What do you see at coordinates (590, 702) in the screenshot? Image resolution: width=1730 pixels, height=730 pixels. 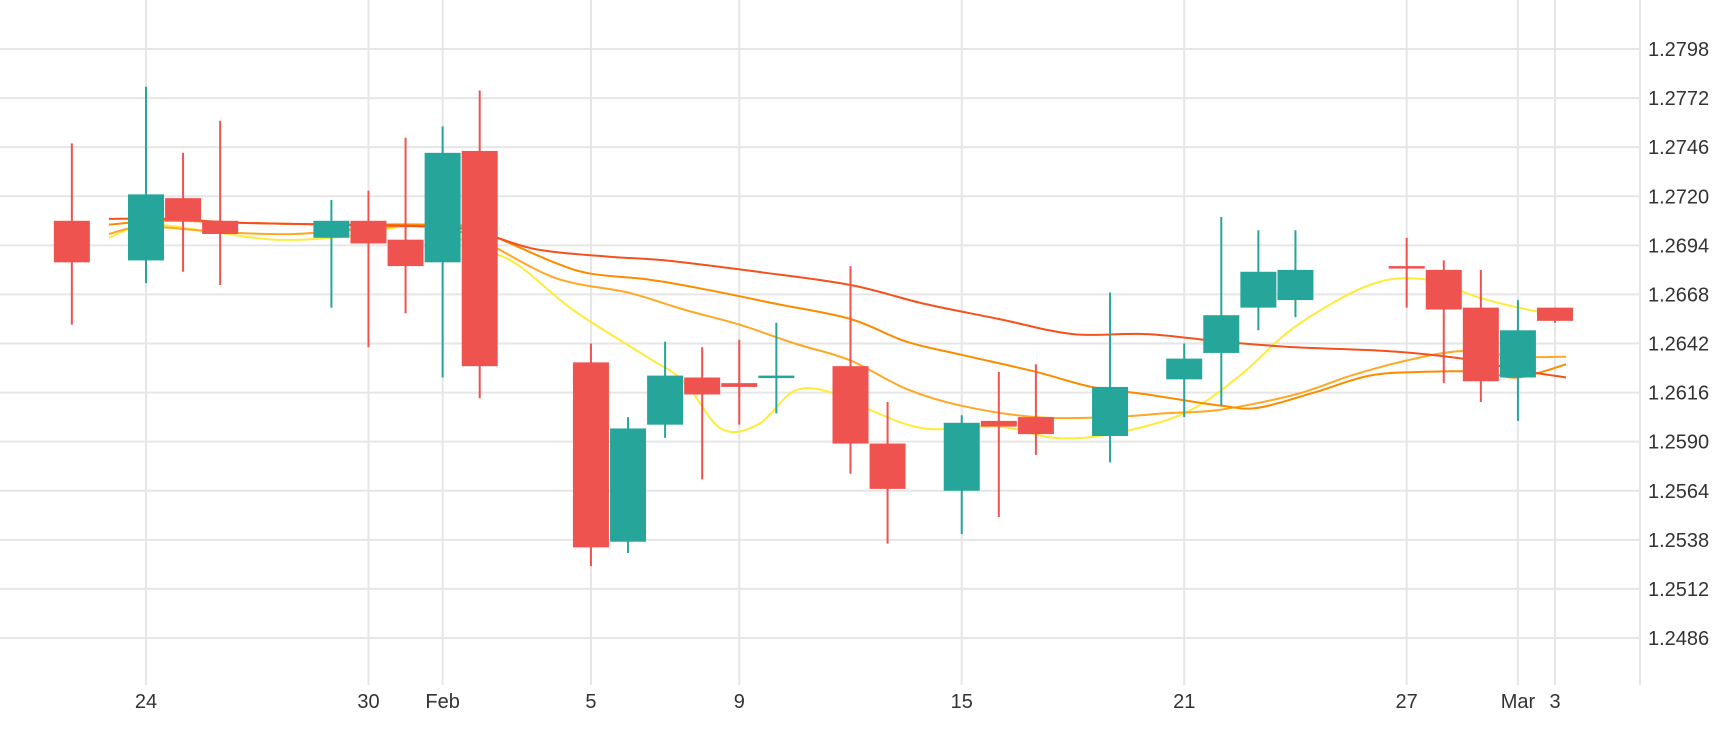 I see `x-tick-label: 5` at bounding box center [590, 702].